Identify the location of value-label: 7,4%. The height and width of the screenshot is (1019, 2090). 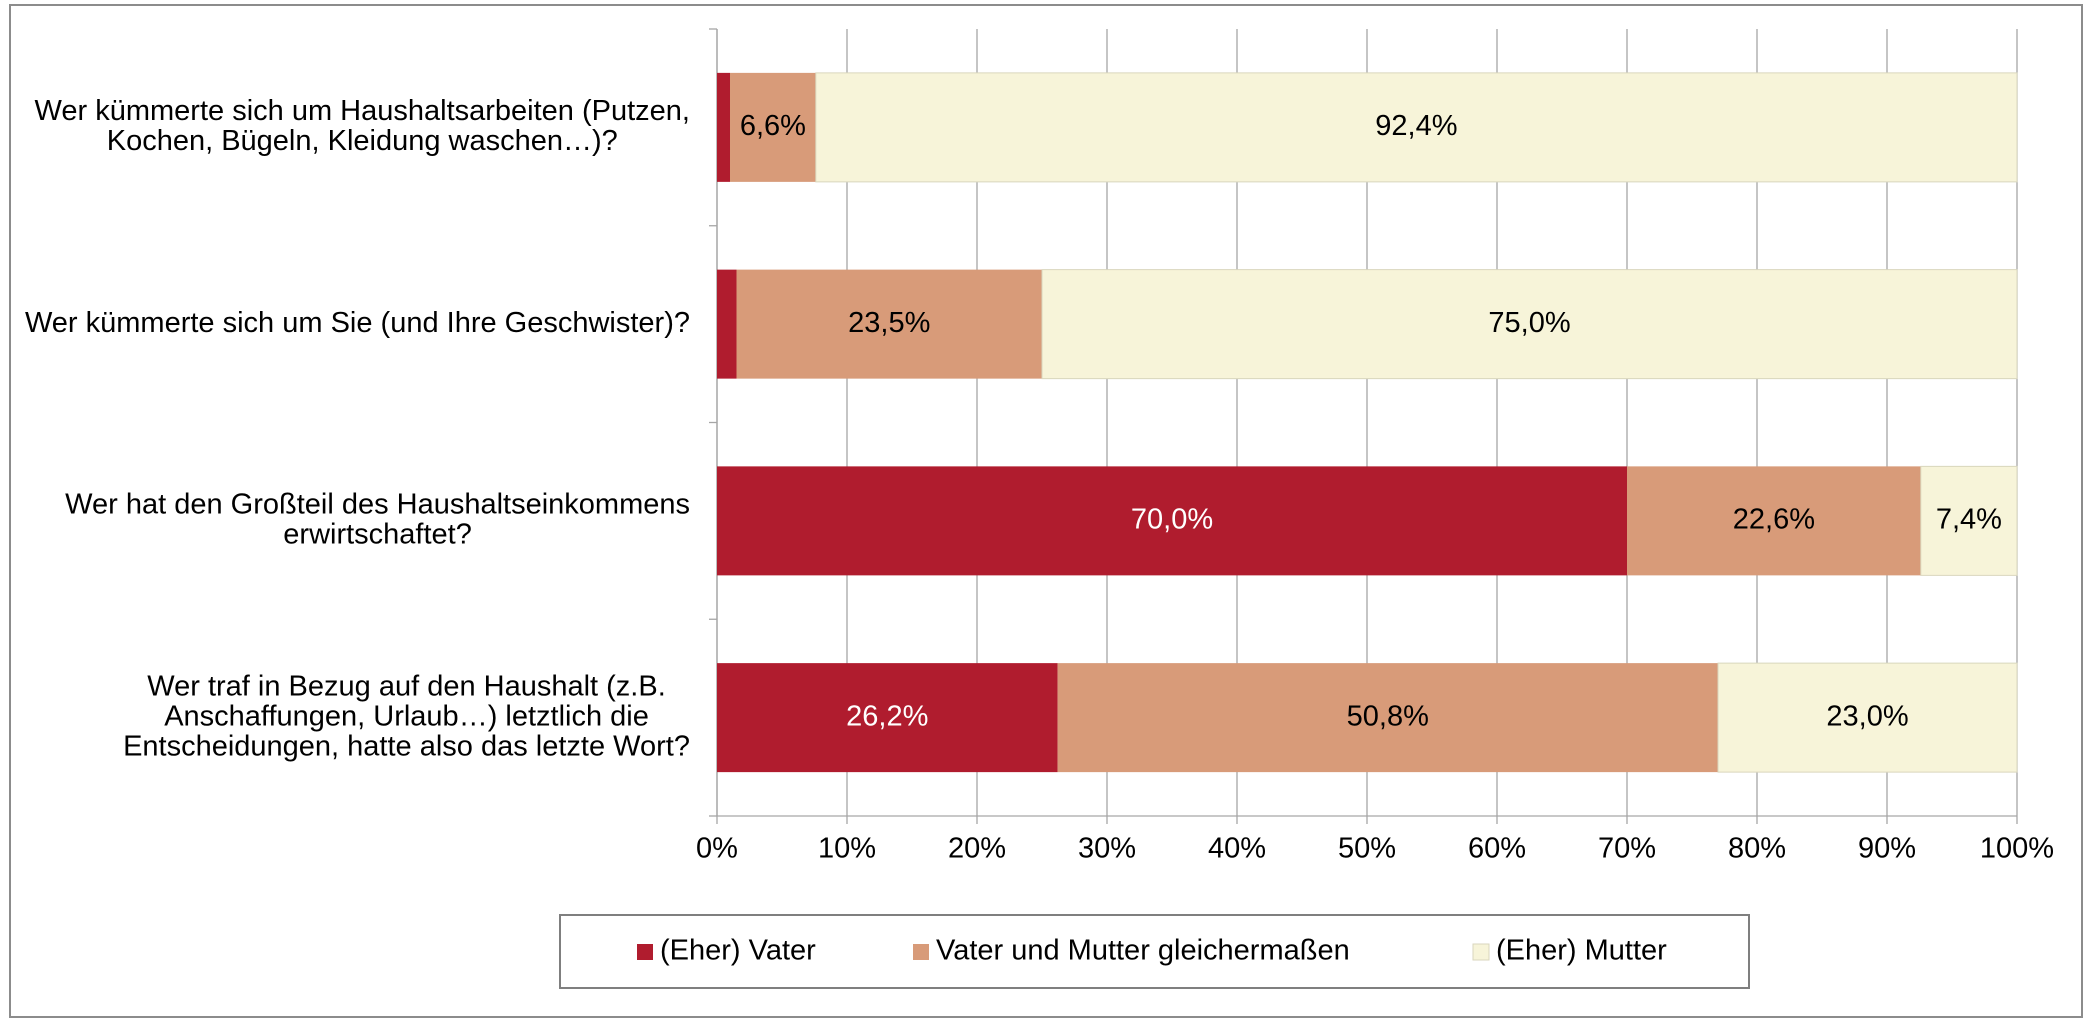
(1969, 520).